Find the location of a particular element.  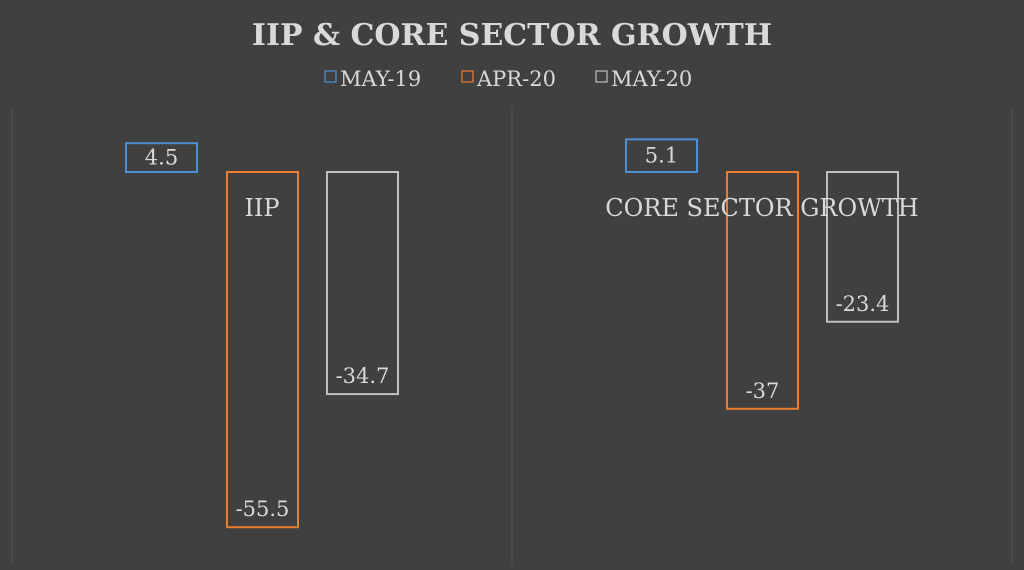

chart-title: IIP & CORE SECTOR GROWTH is located at coordinates (512, 35).